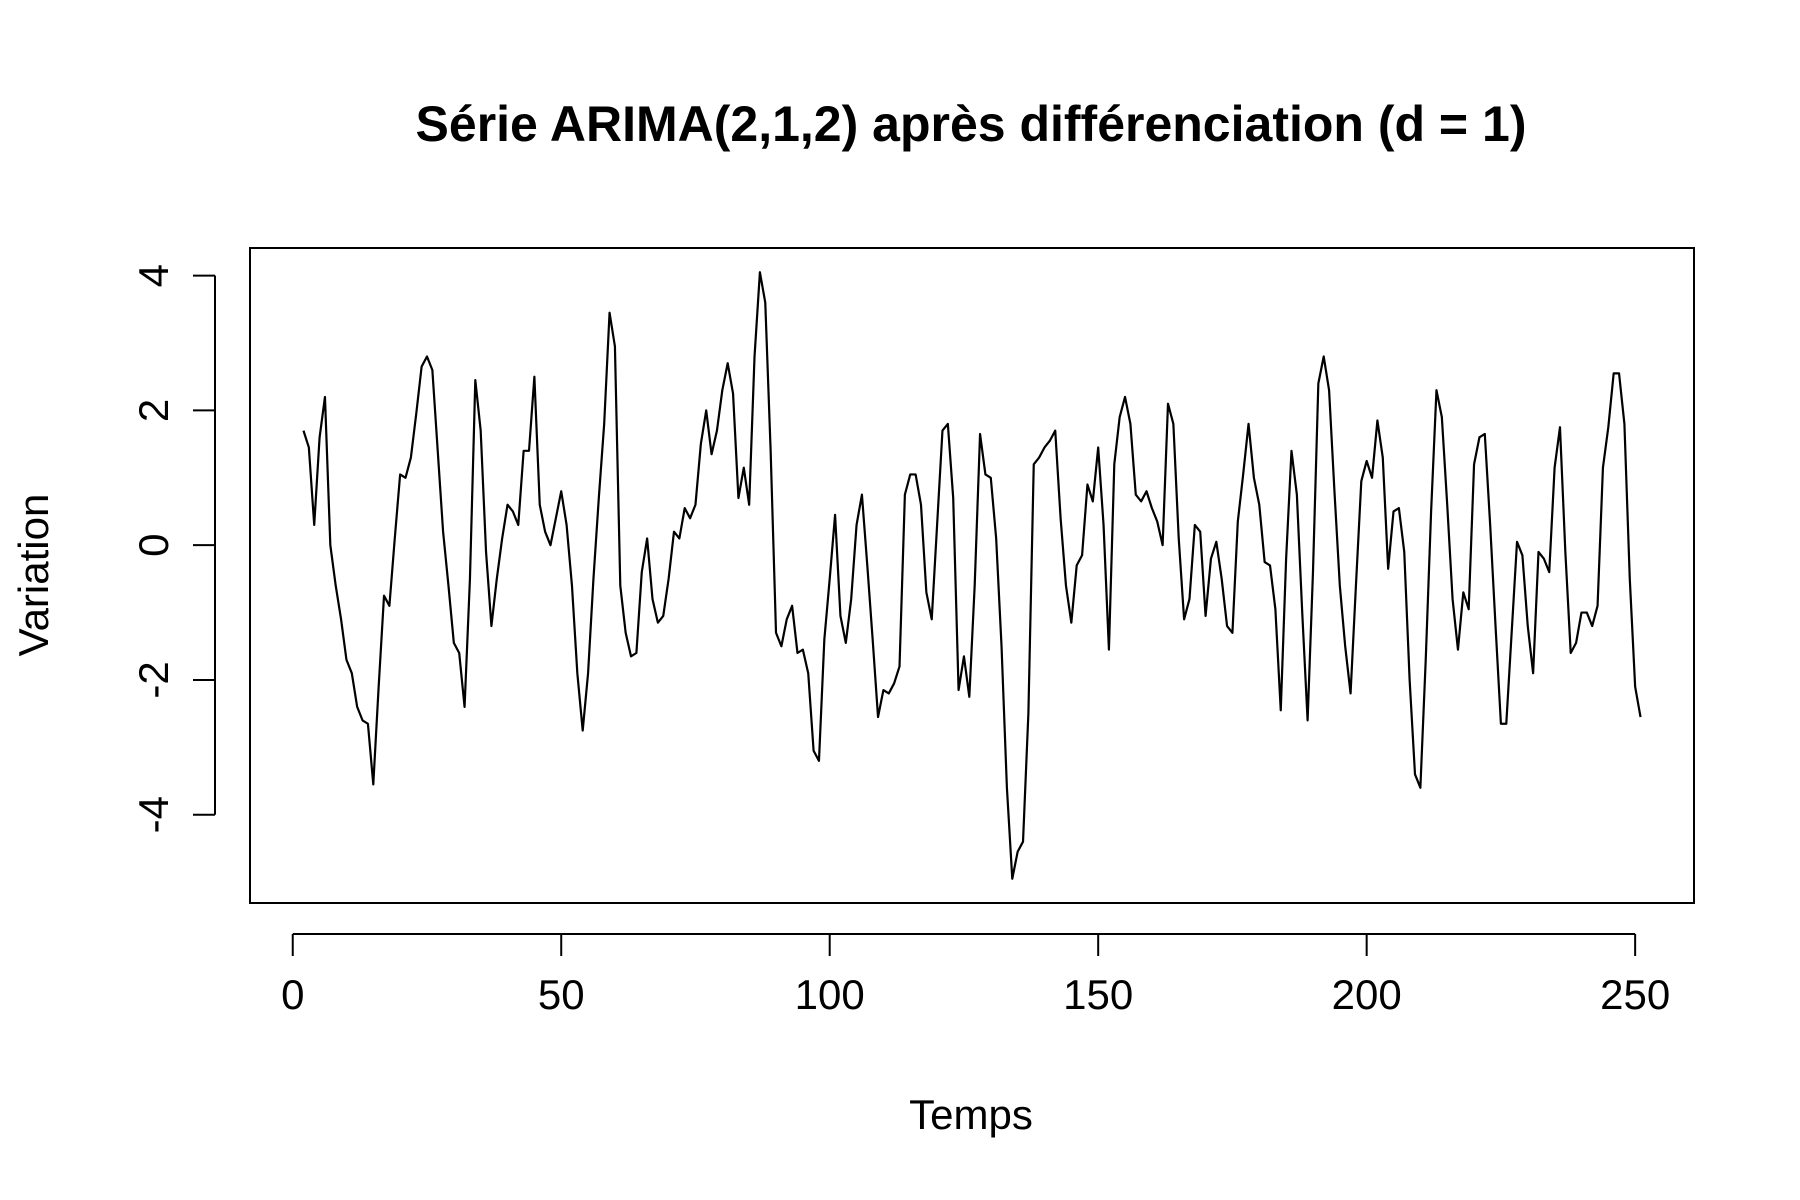 Image resolution: width=1800 pixels, height=1200 pixels. Describe the element at coordinates (153, 679) in the screenshot. I see `y-tick-label: -2` at that location.